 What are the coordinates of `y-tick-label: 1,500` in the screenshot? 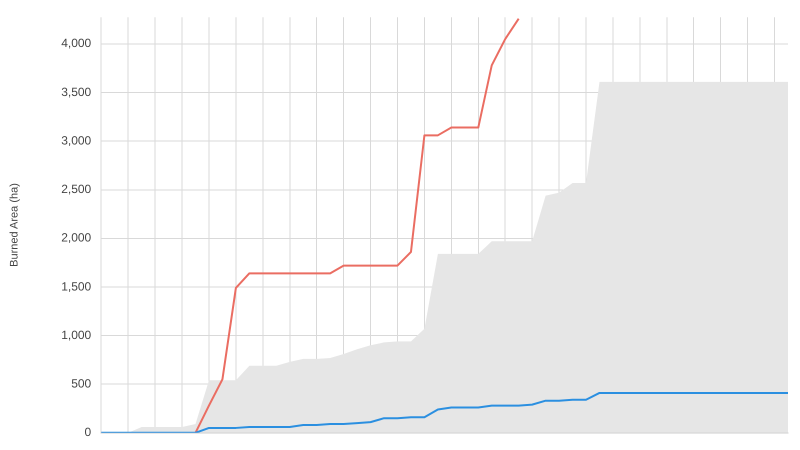 It's located at (76, 286).